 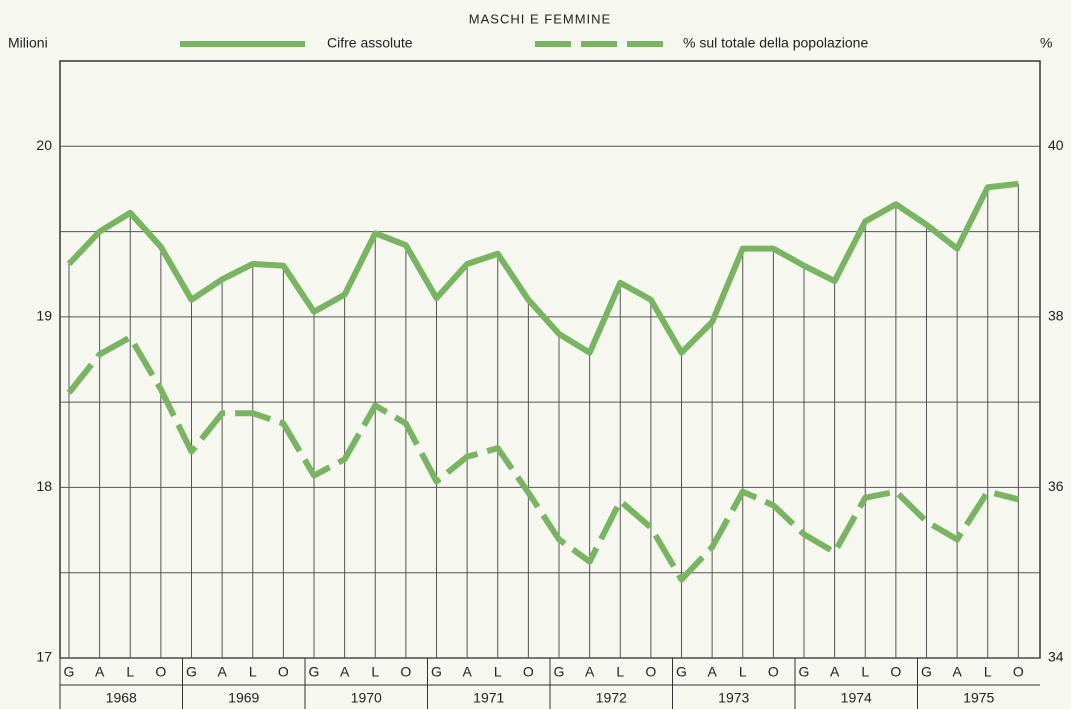 What do you see at coordinates (1046, 43) in the screenshot?
I see `y2-axis-label: %` at bounding box center [1046, 43].